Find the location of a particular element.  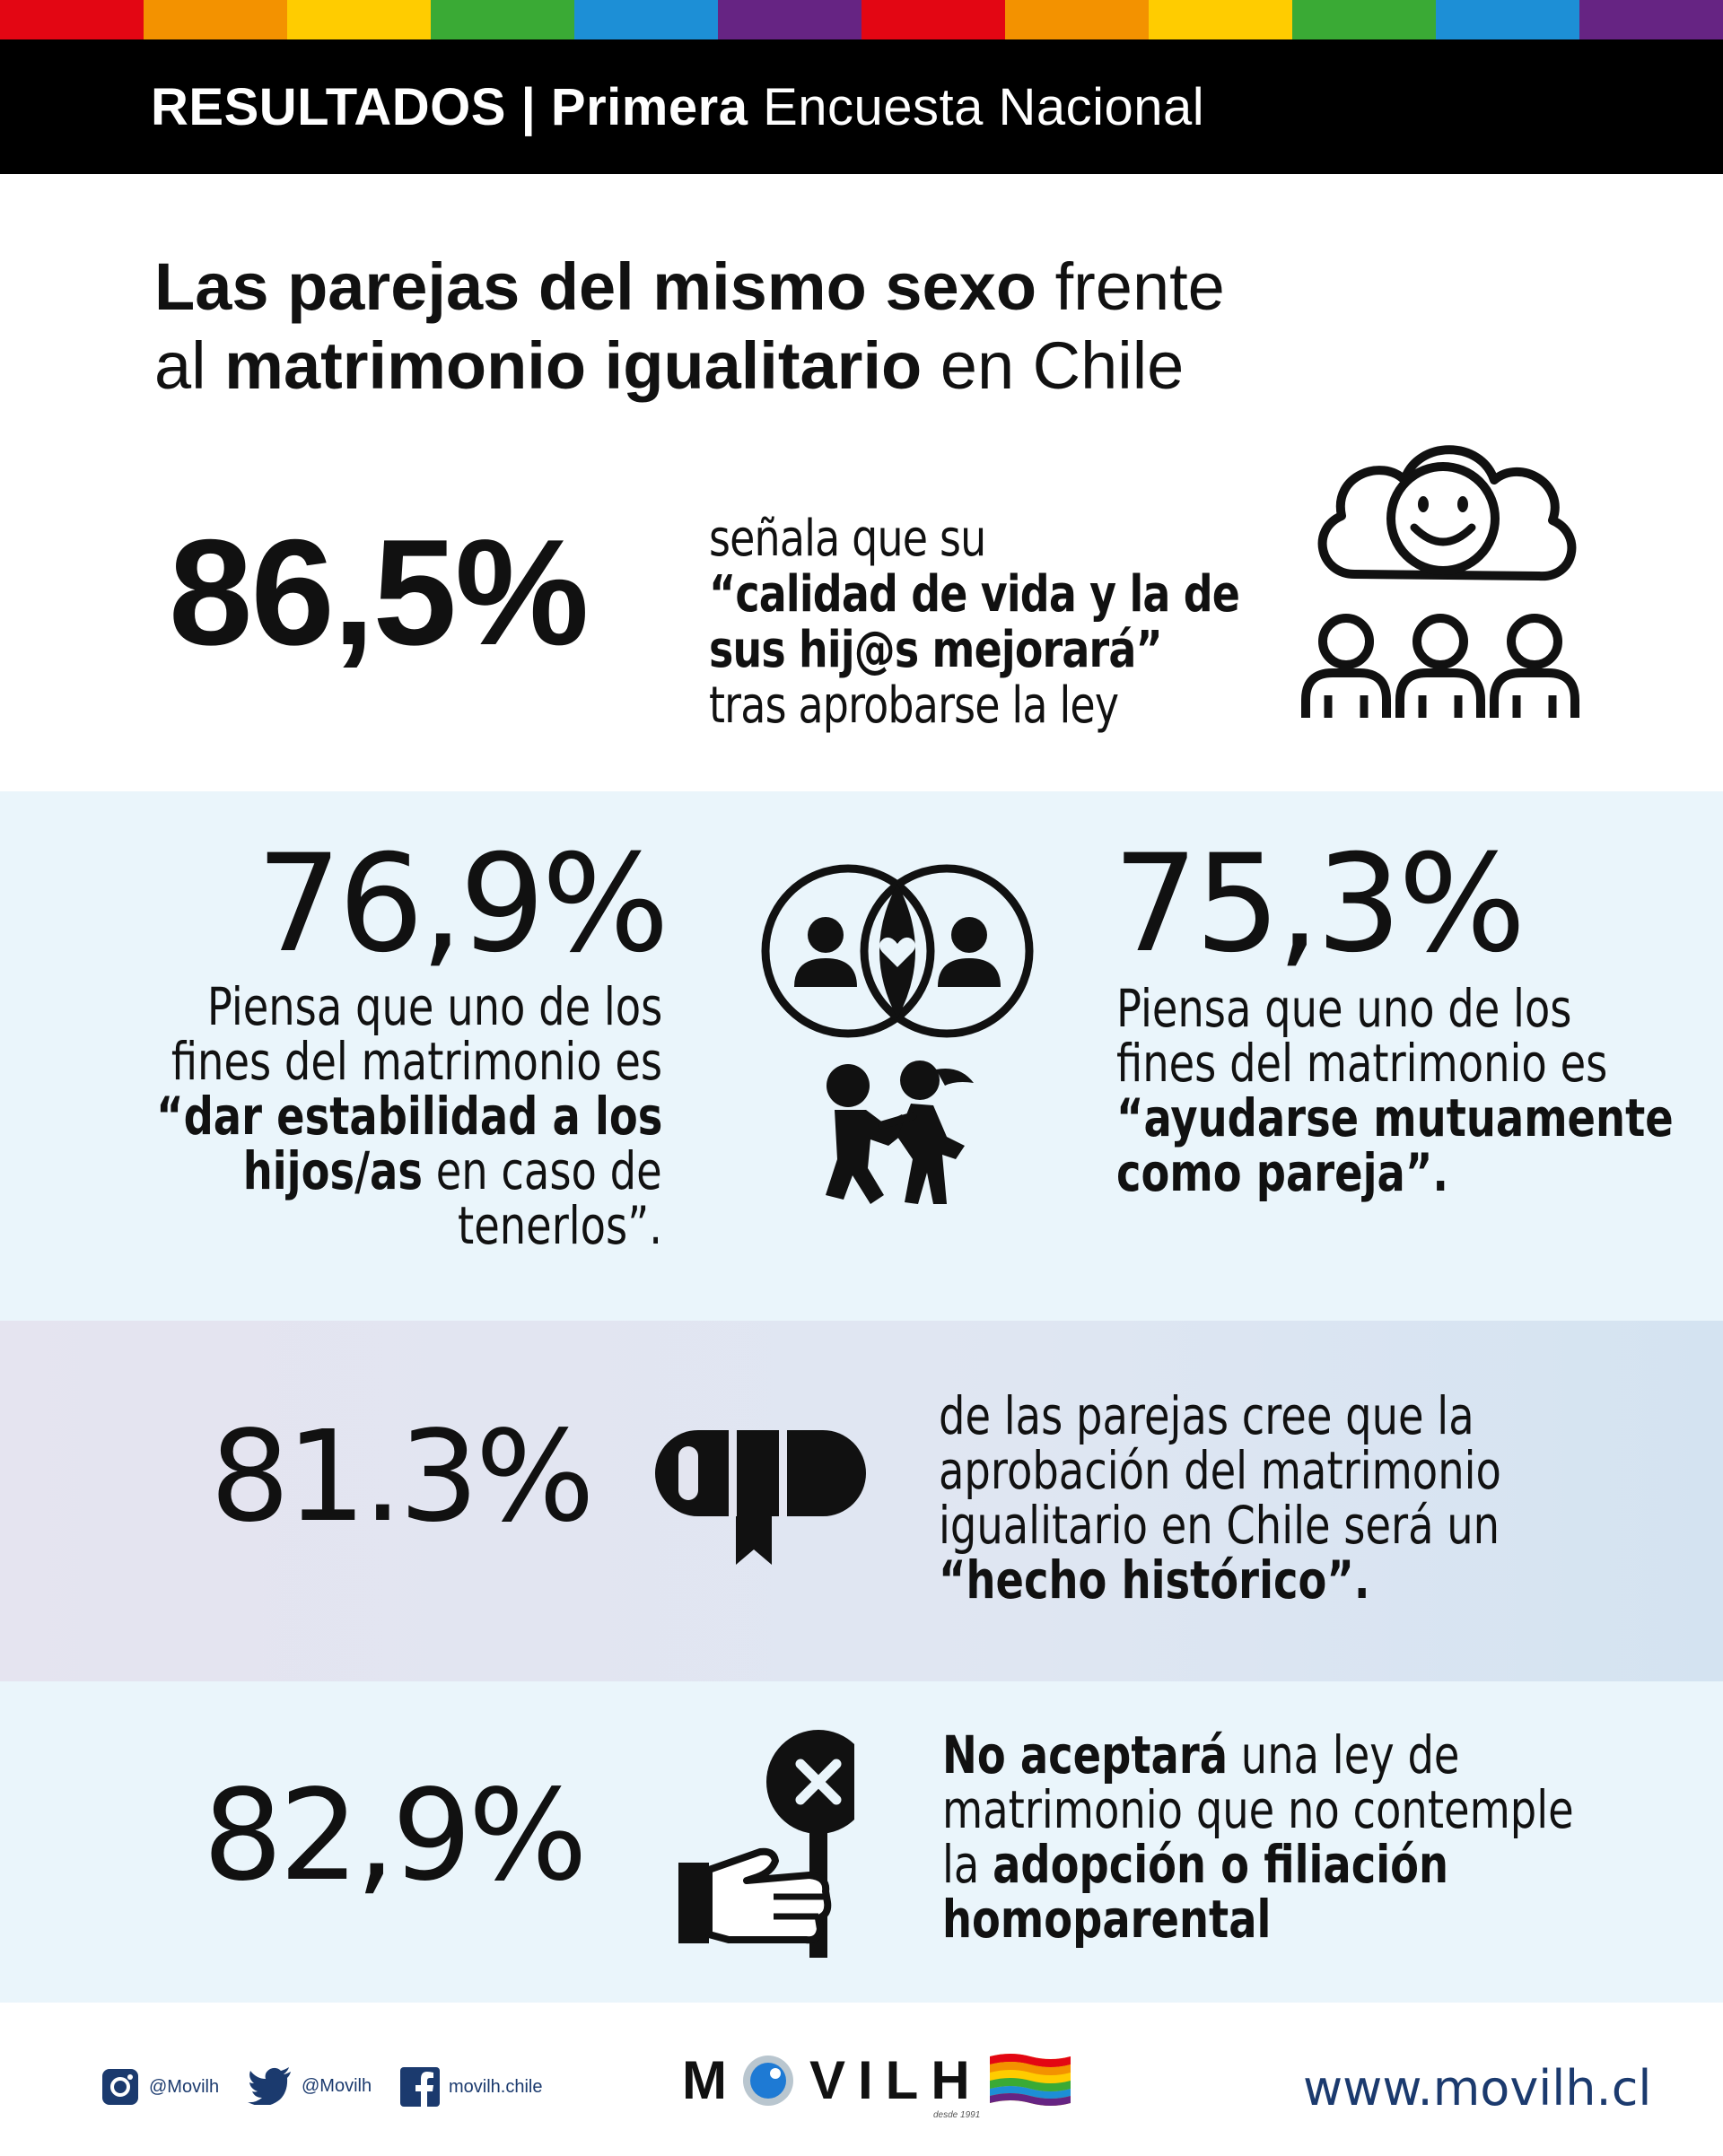

stat-text-5-line-2: matrimonio que no contemple is located at coordinates (1258, 1809).